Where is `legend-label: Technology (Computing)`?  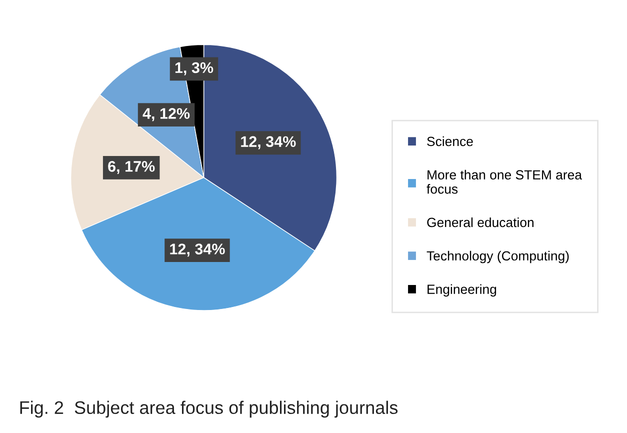
legend-label: Technology (Computing) is located at coordinates (497, 257).